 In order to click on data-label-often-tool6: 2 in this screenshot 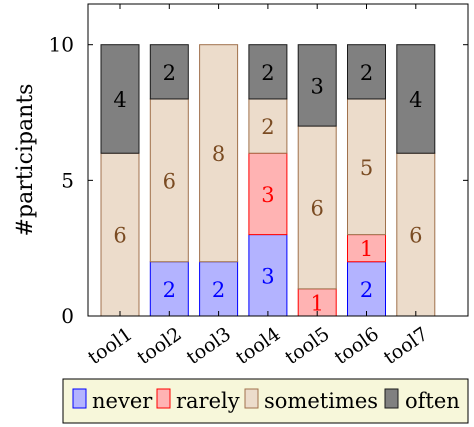, I will do `click(366, 73)`.